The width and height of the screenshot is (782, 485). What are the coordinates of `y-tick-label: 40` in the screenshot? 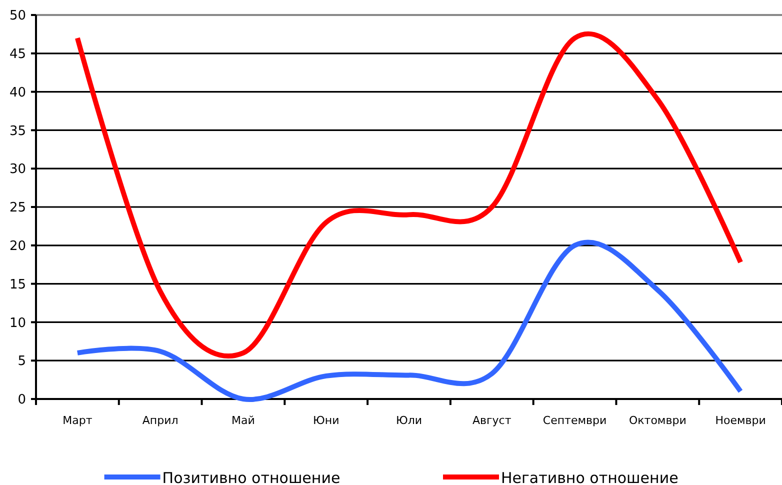 It's located at (17, 92).